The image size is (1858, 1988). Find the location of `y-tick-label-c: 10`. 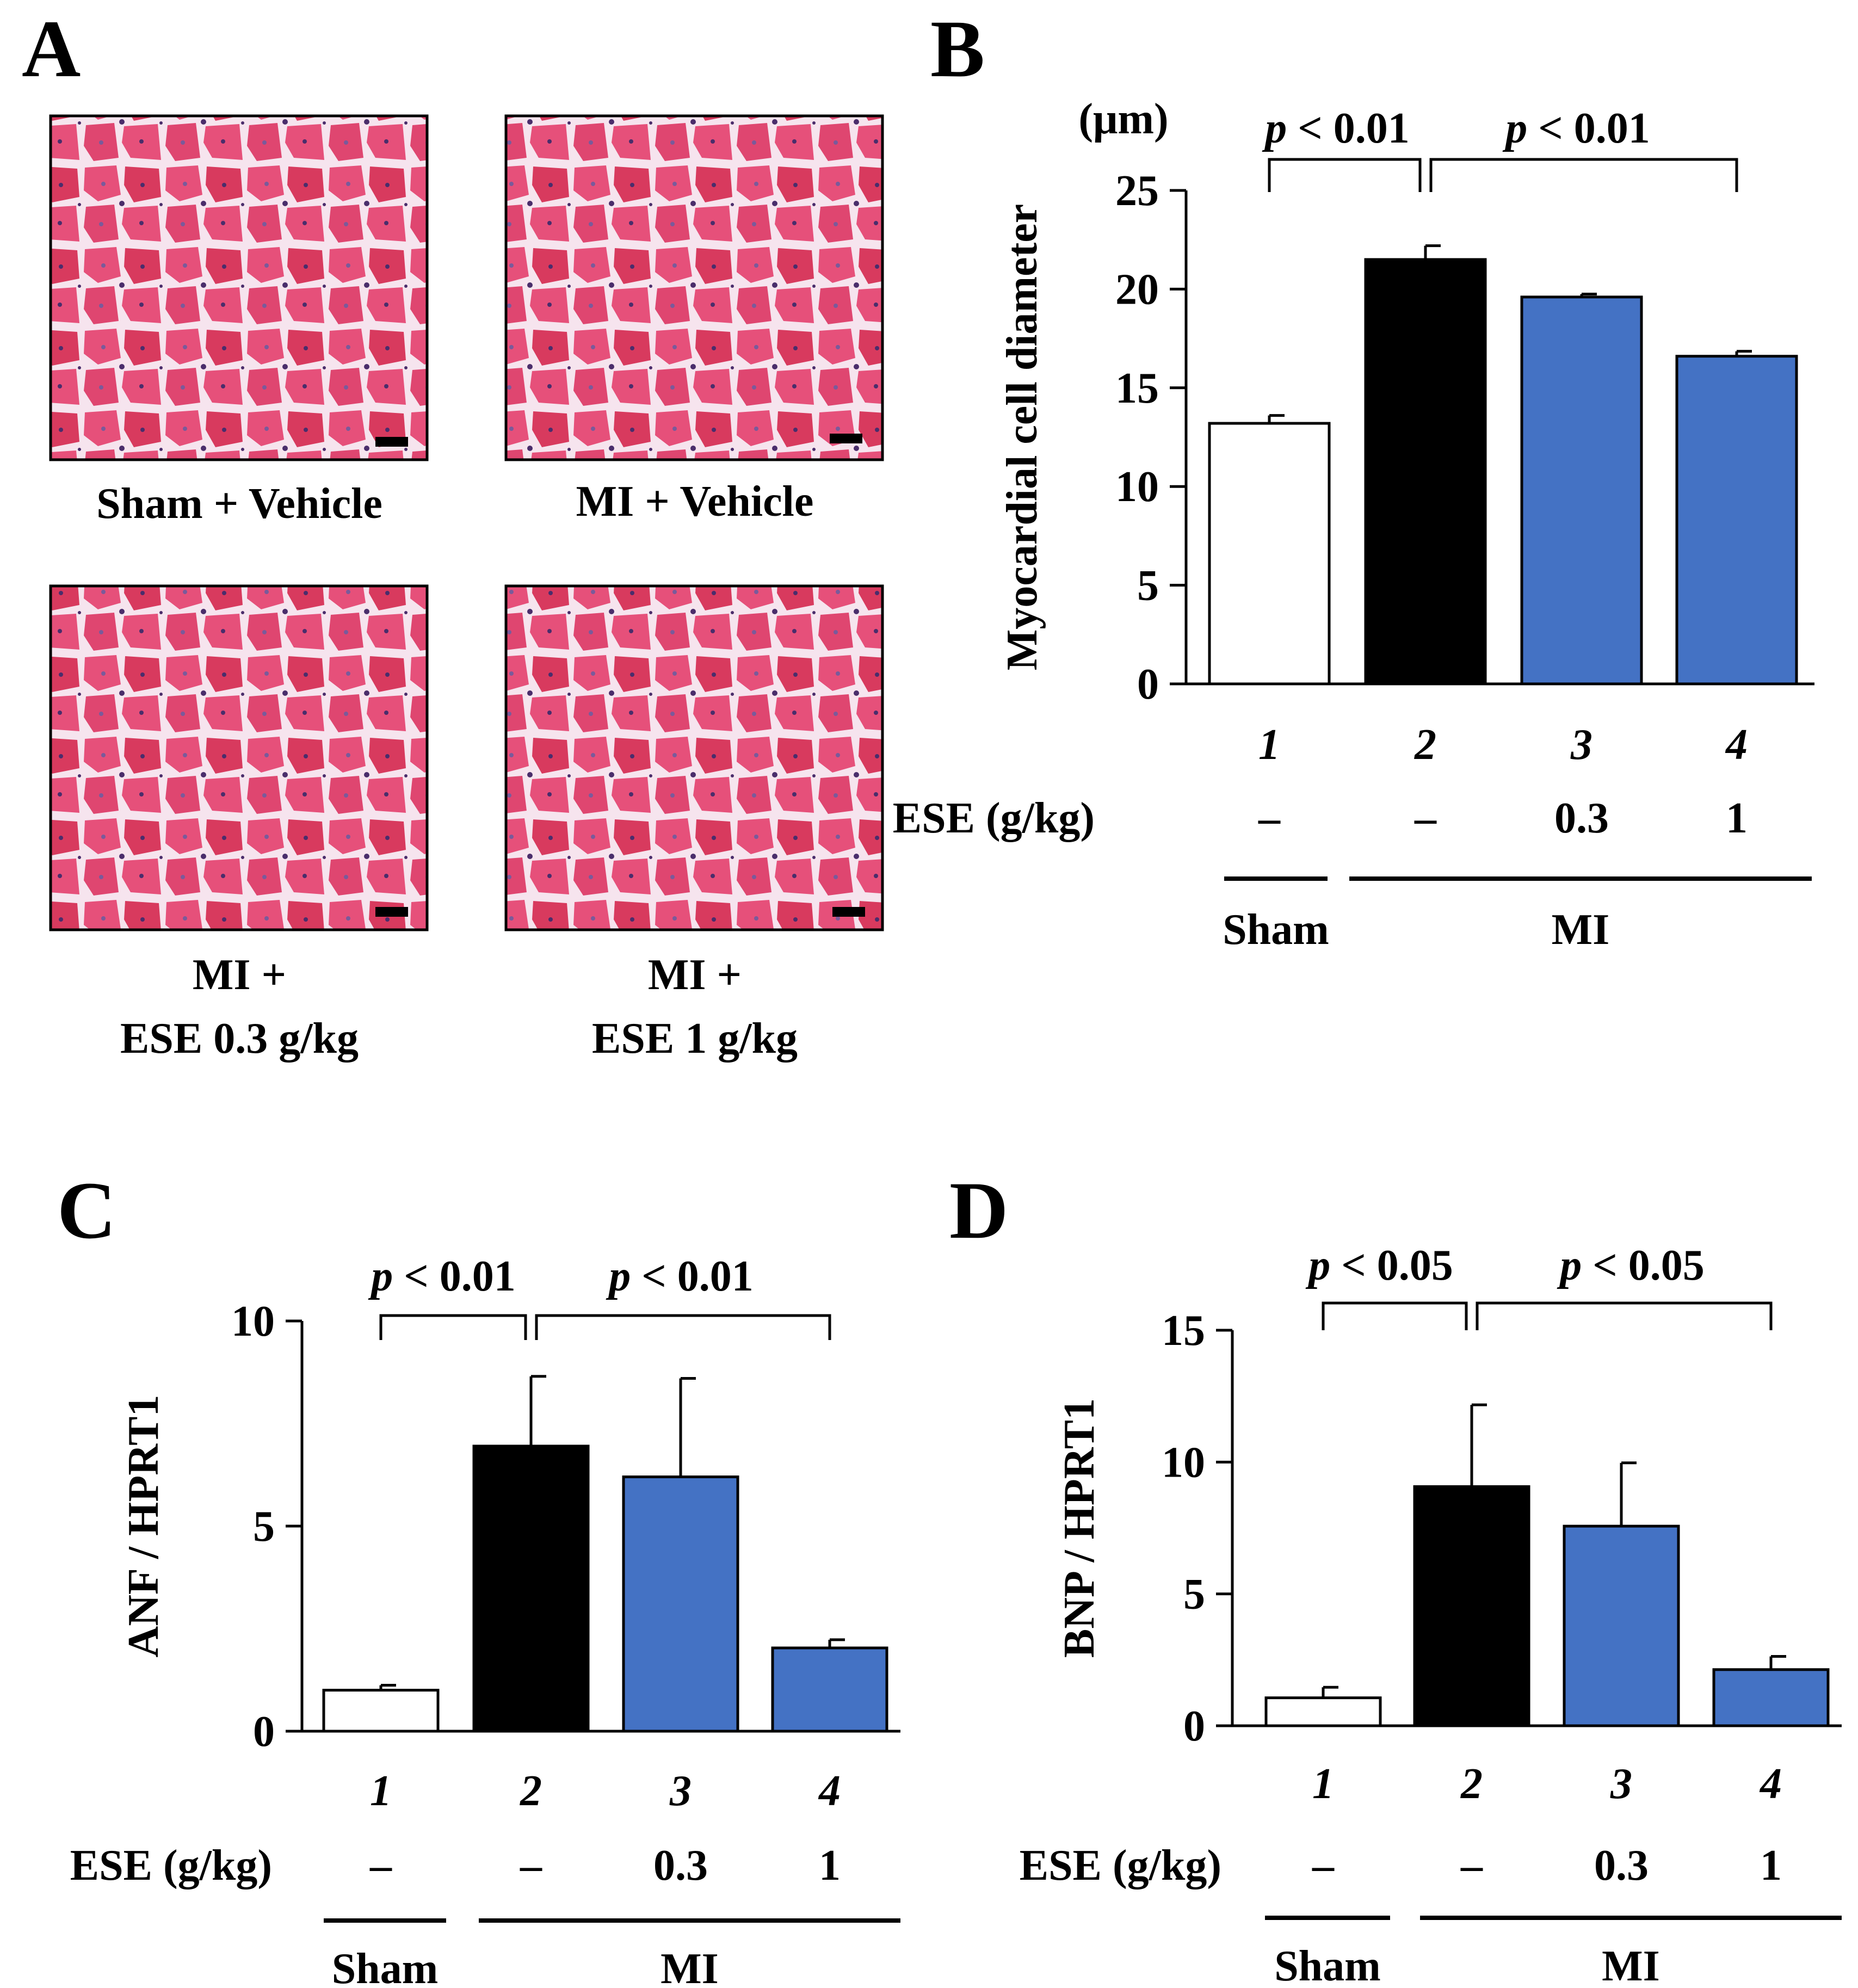

y-tick-label-c: 10 is located at coordinates (253, 1321).